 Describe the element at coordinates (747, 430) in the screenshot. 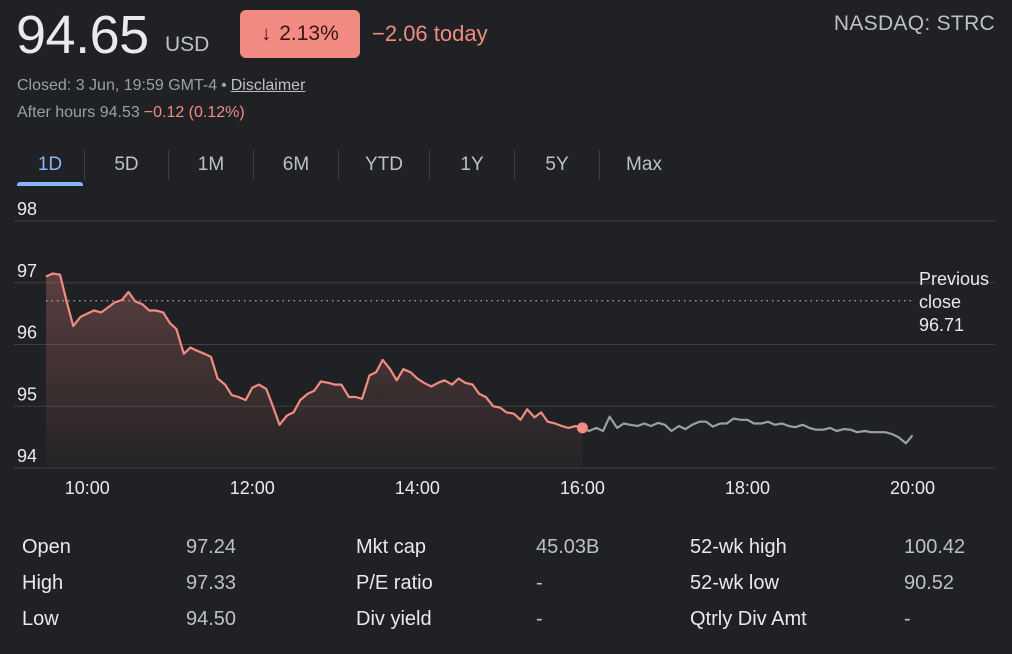

I see `after-hours-line` at that location.